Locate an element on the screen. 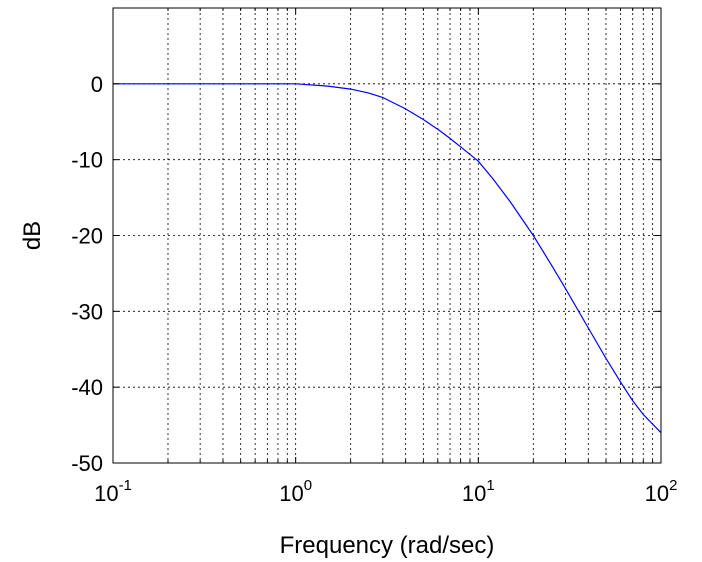 The height and width of the screenshot is (562, 702). y-tick-labels: 0 -10 -20 -30 -40 -50 is located at coordinates (87, 274).